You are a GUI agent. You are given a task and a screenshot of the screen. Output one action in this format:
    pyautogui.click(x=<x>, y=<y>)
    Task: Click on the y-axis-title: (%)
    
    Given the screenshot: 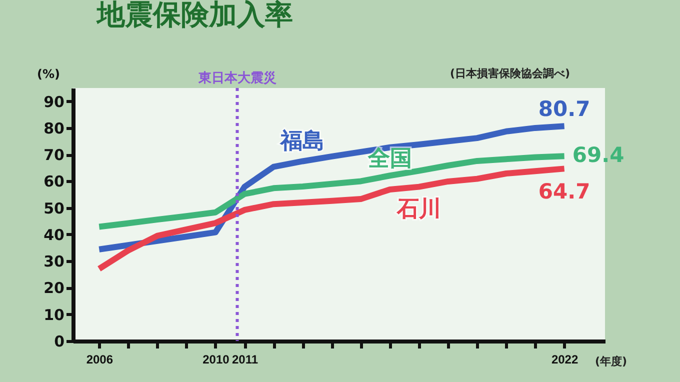 What is the action you would take?
    pyautogui.click(x=48, y=74)
    